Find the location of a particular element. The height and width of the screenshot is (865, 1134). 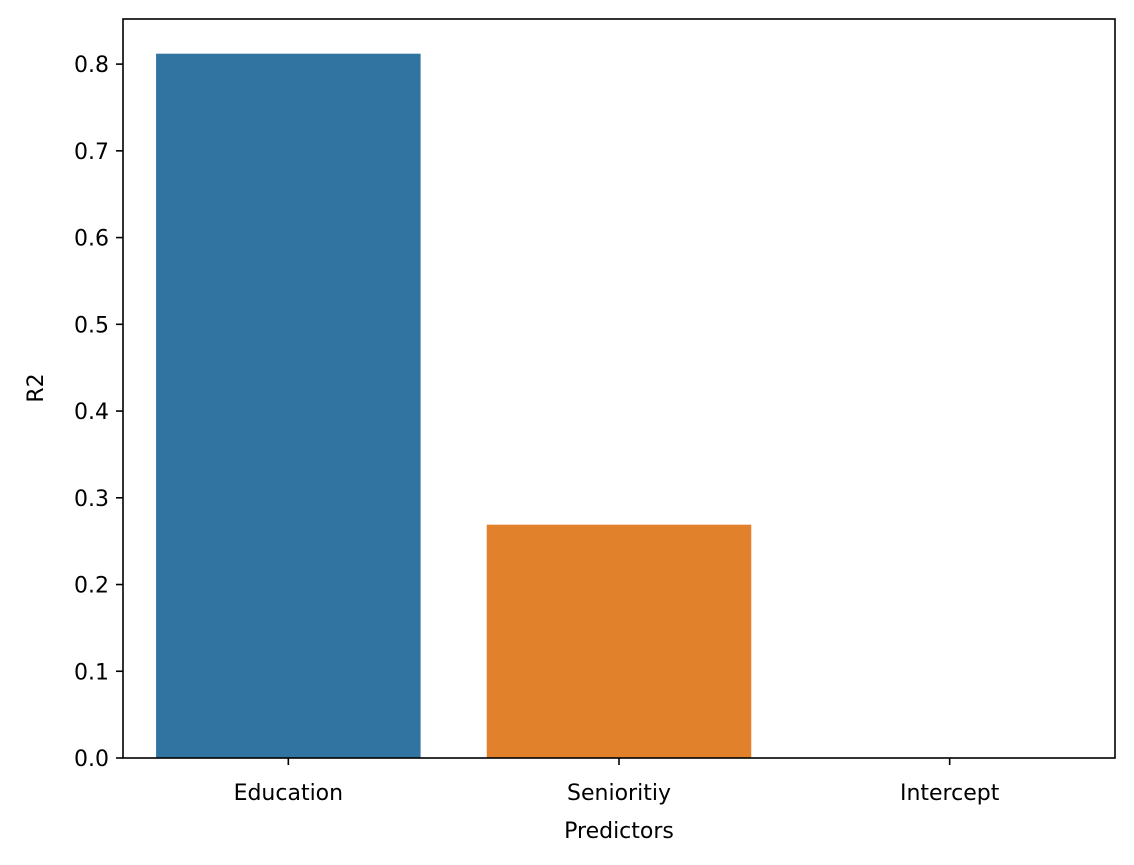

x-tick-label: Senioritiy is located at coordinates (619, 793).